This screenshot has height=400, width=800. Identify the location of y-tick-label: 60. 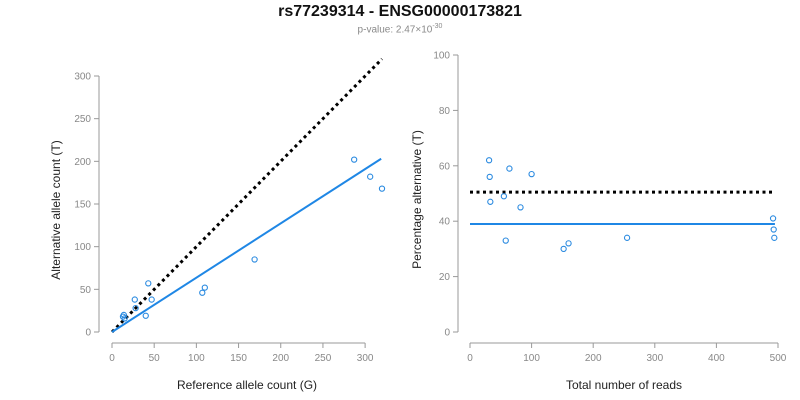
(445, 166).